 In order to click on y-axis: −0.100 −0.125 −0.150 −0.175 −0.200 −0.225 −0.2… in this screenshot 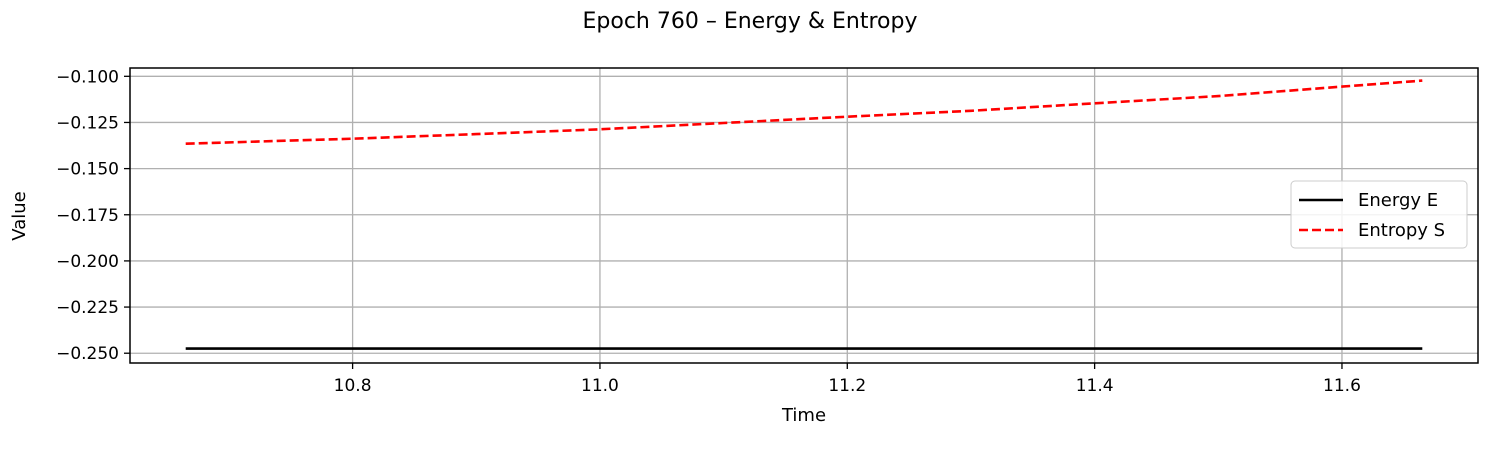, I will do `click(93, 215)`.